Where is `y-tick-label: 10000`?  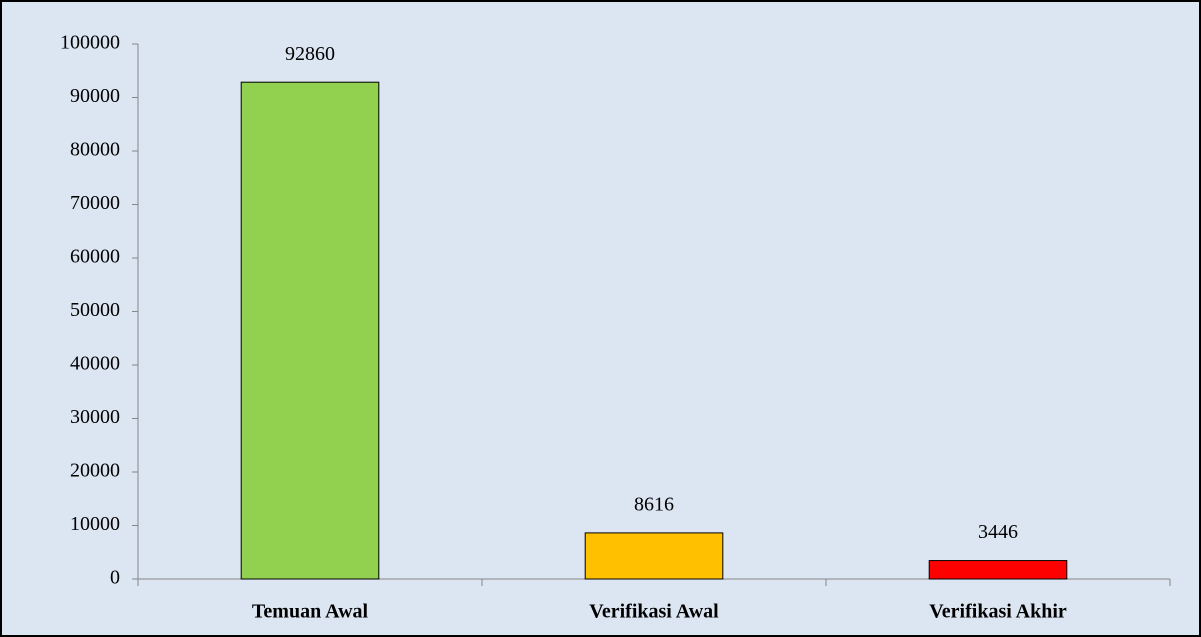 y-tick-label: 10000 is located at coordinates (95, 524).